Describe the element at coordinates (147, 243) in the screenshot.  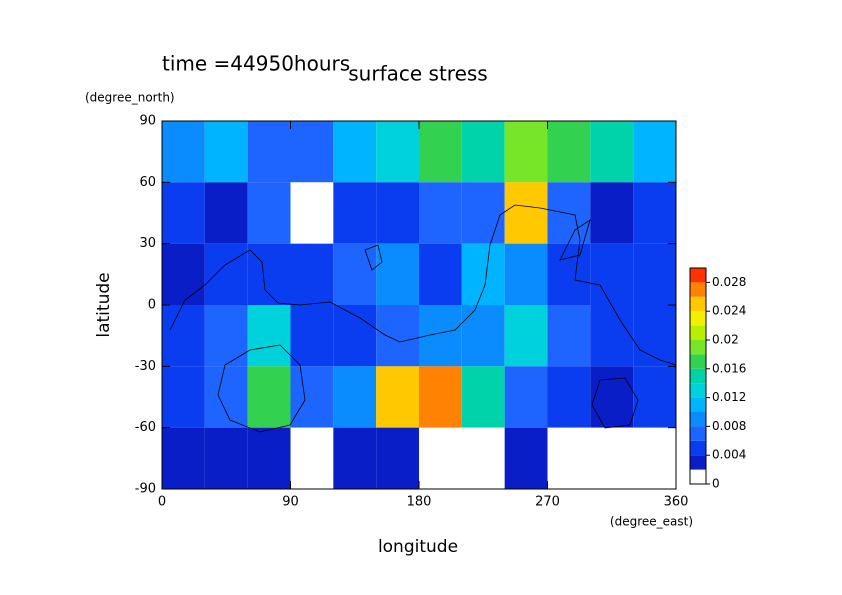
I see `y-tick-label: 30` at that location.